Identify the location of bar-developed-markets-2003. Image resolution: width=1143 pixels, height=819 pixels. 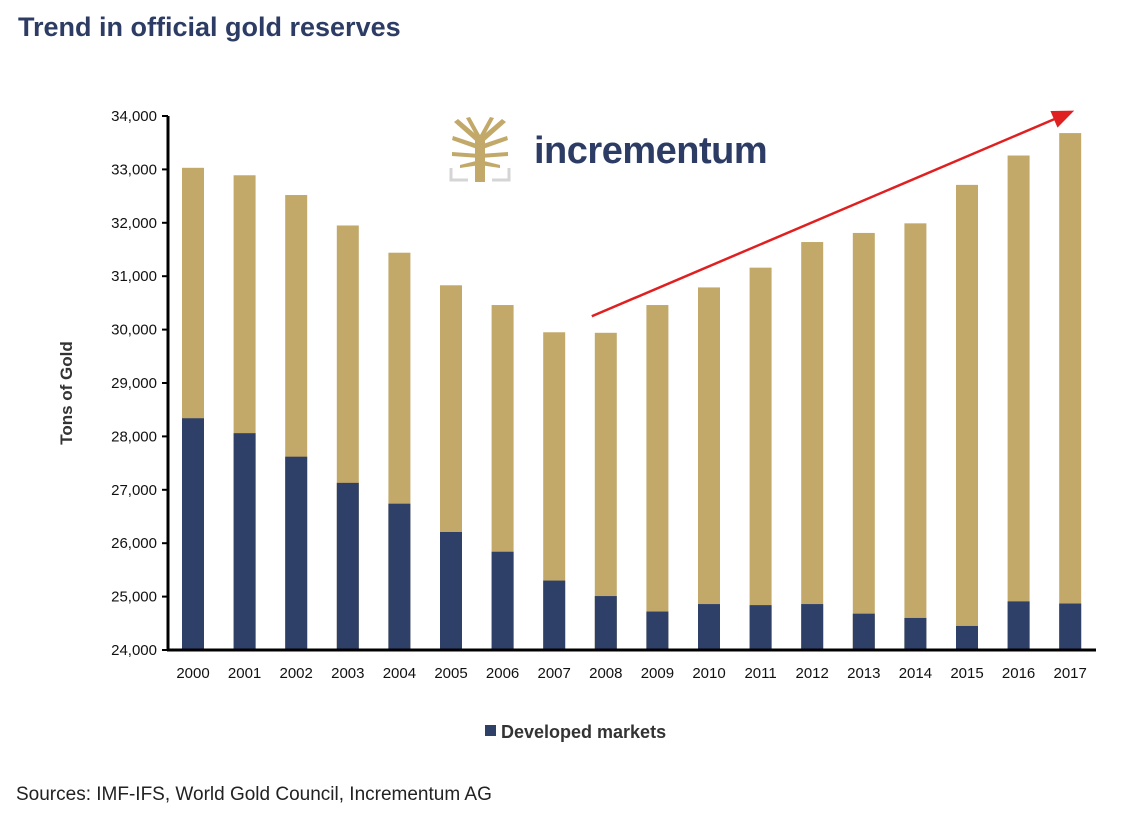
(347, 566).